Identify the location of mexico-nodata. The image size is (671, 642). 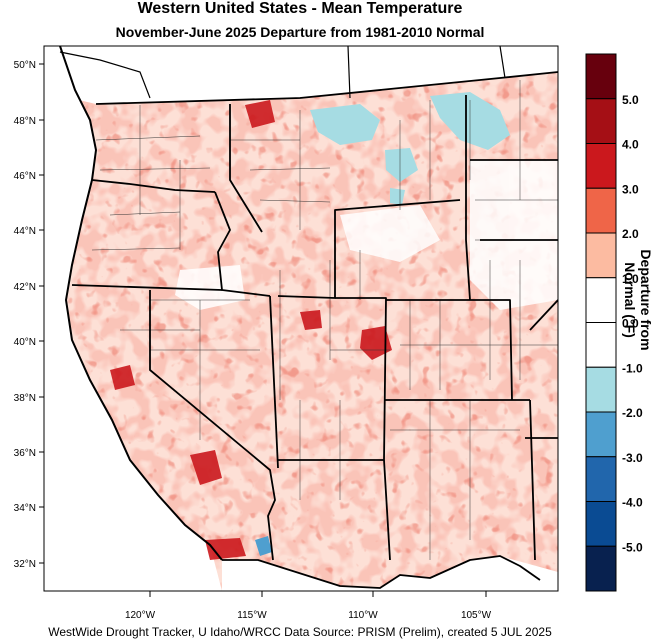
(390, 573).